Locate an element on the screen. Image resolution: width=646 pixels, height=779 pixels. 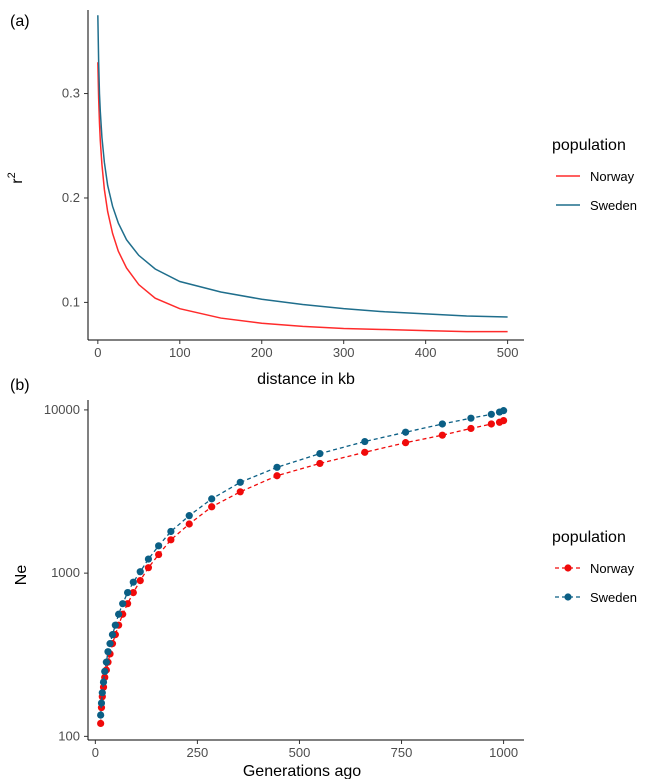
panel-b-x-axis-title: Generations ago is located at coordinates (302, 771).